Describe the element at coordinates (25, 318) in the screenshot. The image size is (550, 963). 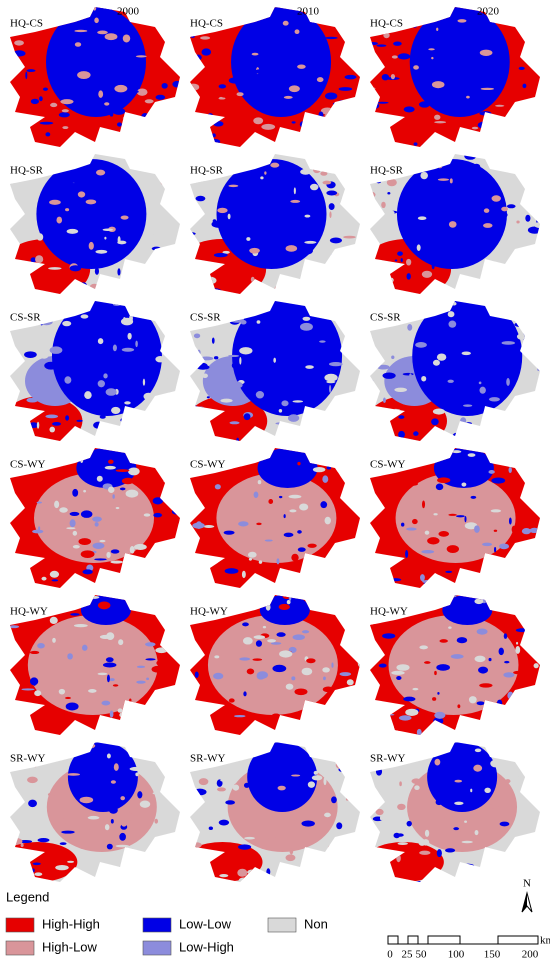
I see `panel-label: CS-SR` at that location.